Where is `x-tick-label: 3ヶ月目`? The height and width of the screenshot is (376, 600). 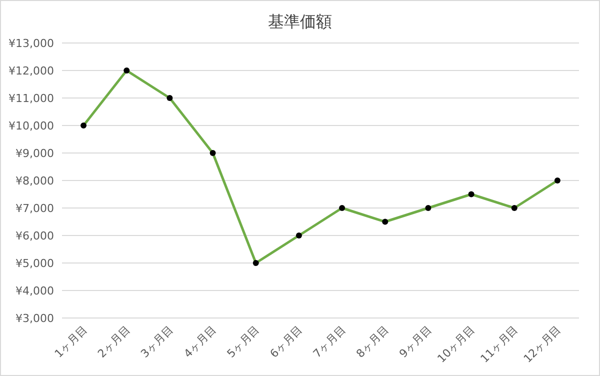
x-tick-label: 3ヶ月目 is located at coordinates (157, 341).